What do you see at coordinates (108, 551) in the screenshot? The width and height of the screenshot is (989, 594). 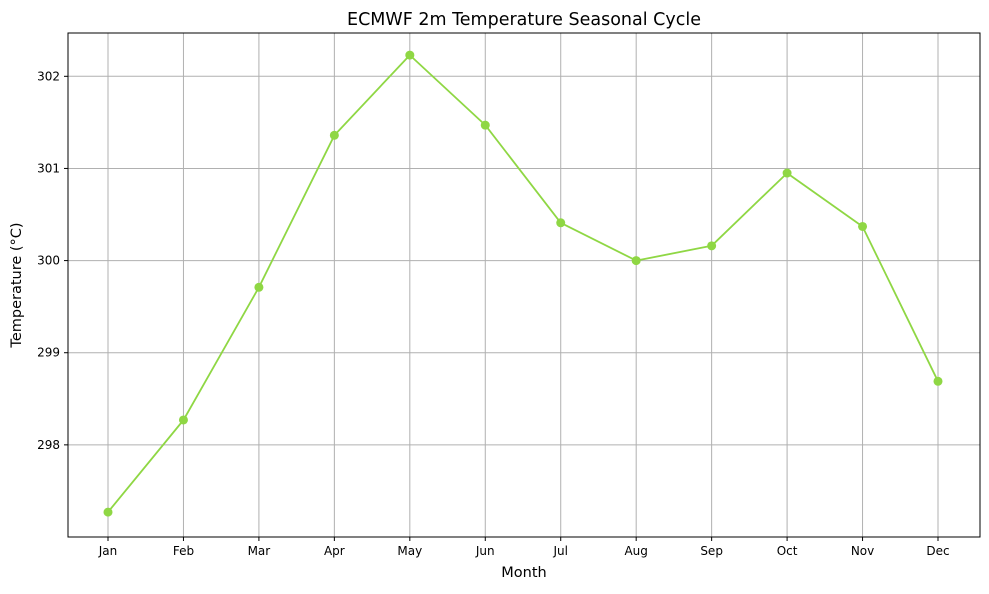 I see `x-tick-label: Jan` at bounding box center [108, 551].